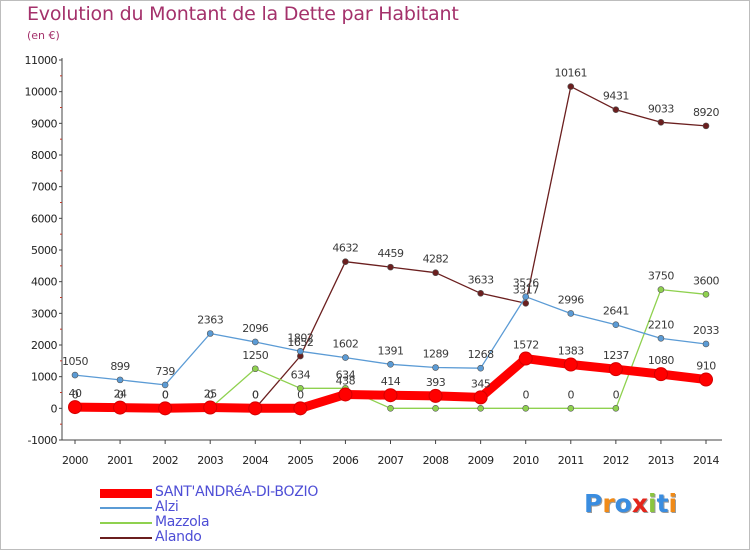  I want to click on series-0-data-label: 438, so click(346, 380).